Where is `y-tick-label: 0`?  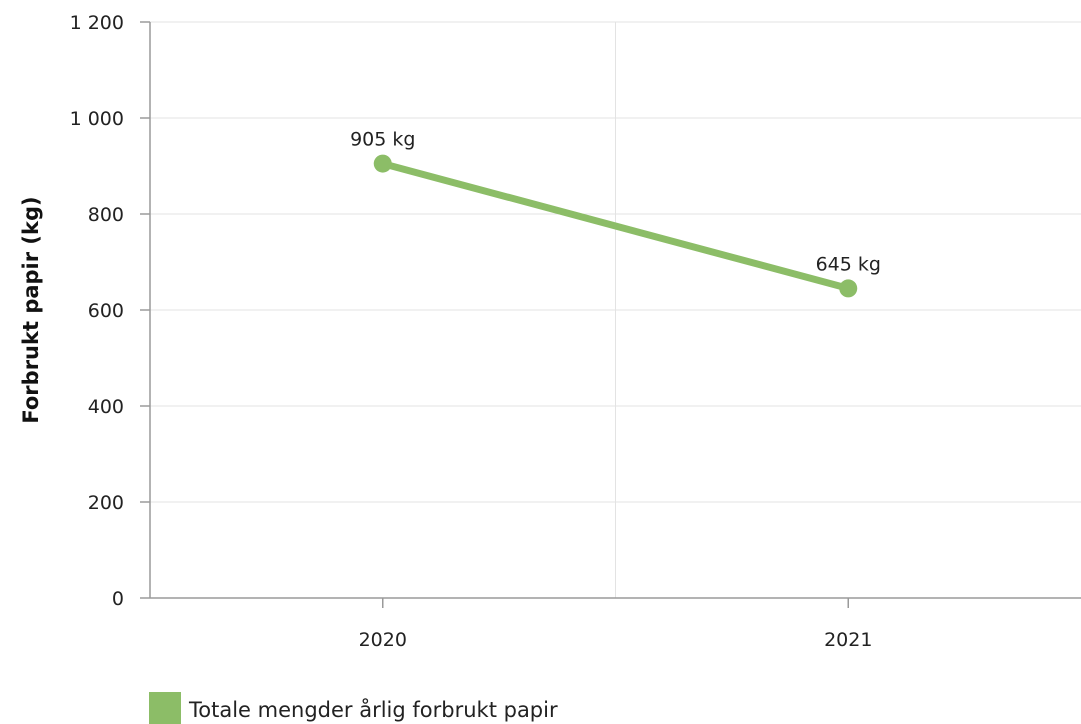
y-tick-label: 0 is located at coordinates (118, 599).